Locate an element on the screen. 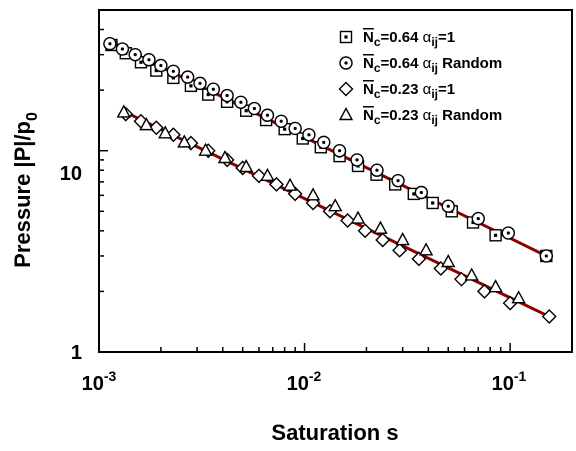  y-tick-label-10: 10 is located at coordinates (71, 174).